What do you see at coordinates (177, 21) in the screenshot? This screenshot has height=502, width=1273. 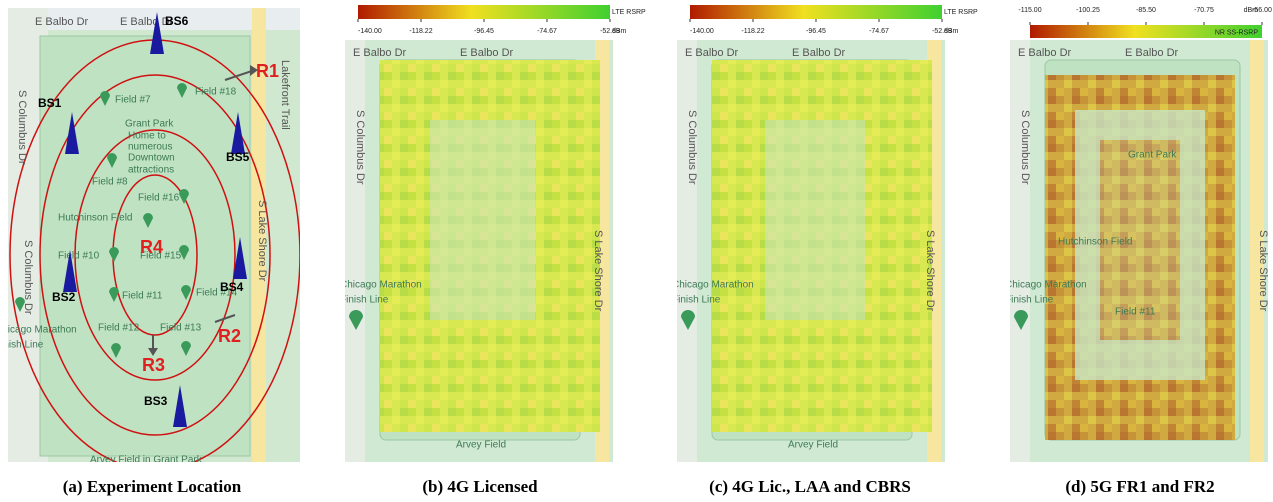 I see `bs-label: BS6` at bounding box center [177, 21].